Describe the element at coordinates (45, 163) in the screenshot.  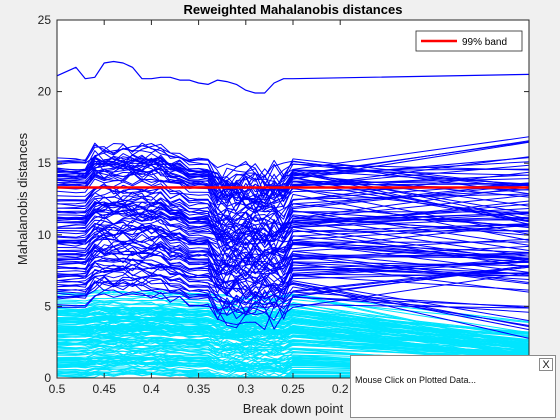
I see `y-tick-label: 15` at that location.